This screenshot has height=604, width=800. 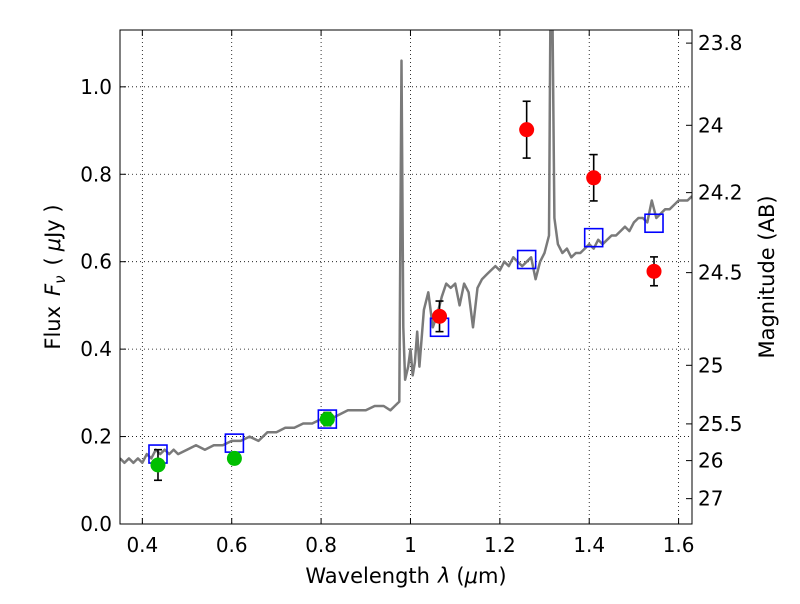 I want to click on y-tick-label: 0.0, so click(x=96, y=524).